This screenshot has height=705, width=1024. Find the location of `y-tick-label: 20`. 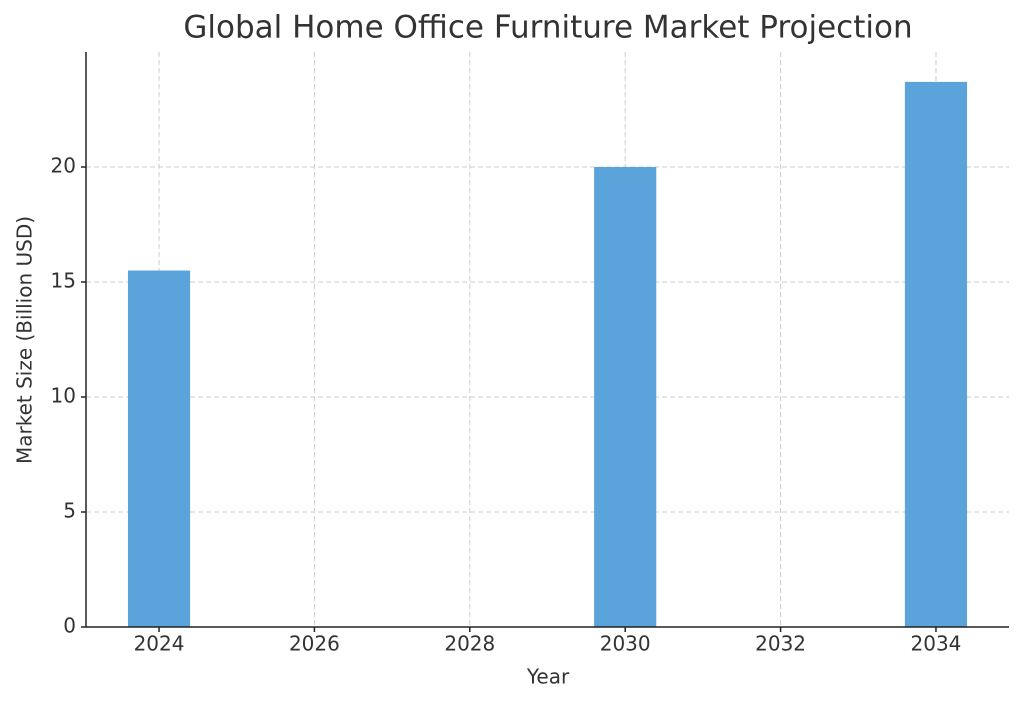

y-tick-label: 20 is located at coordinates (63, 166).